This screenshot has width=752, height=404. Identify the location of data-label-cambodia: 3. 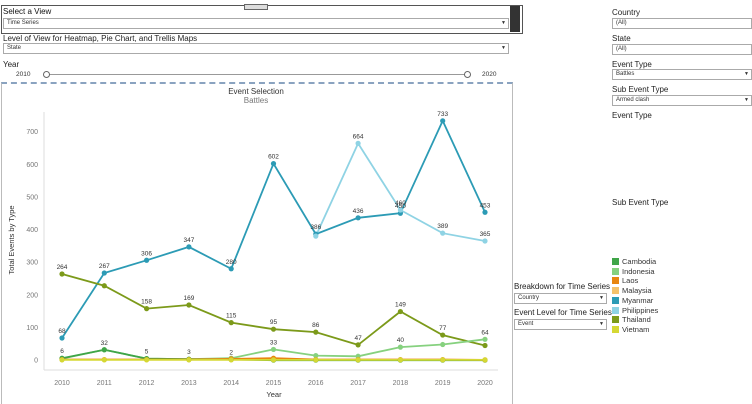
(189, 352).